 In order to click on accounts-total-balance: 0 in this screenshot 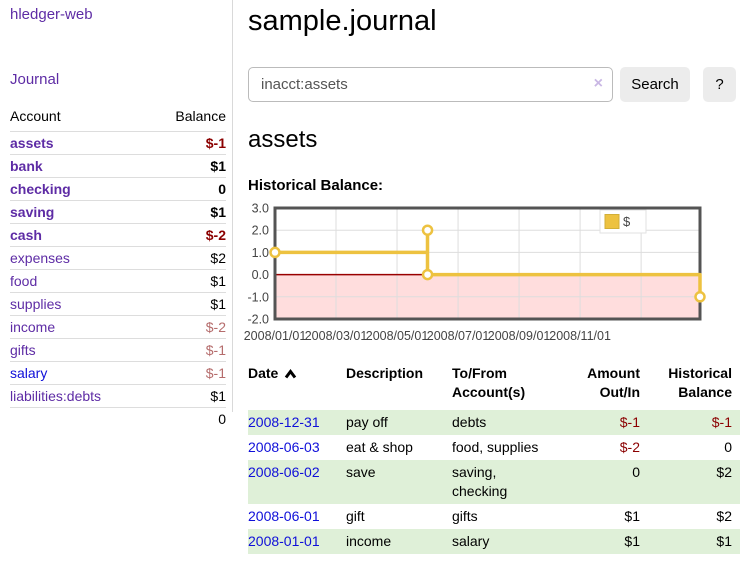, I will do `click(222, 419)`.